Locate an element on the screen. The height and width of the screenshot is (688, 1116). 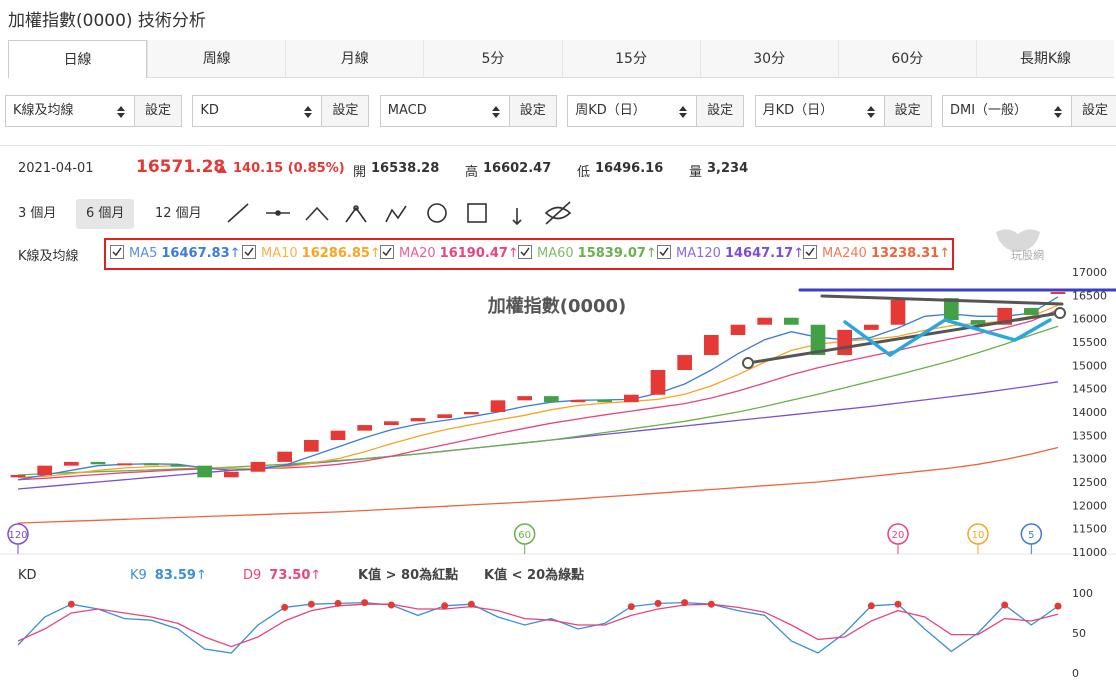
ma-value: 16467.83 is located at coordinates (195, 253).